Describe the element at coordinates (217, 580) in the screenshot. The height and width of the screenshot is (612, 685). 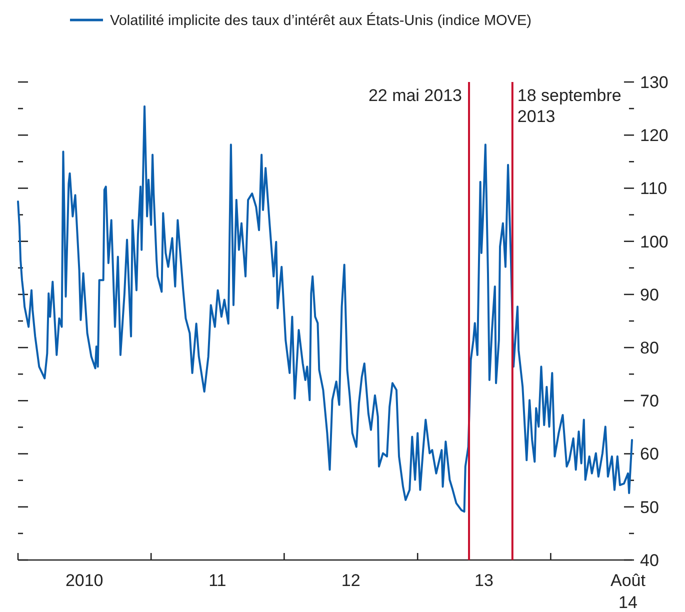
I see `x-tick-label: 11` at that location.